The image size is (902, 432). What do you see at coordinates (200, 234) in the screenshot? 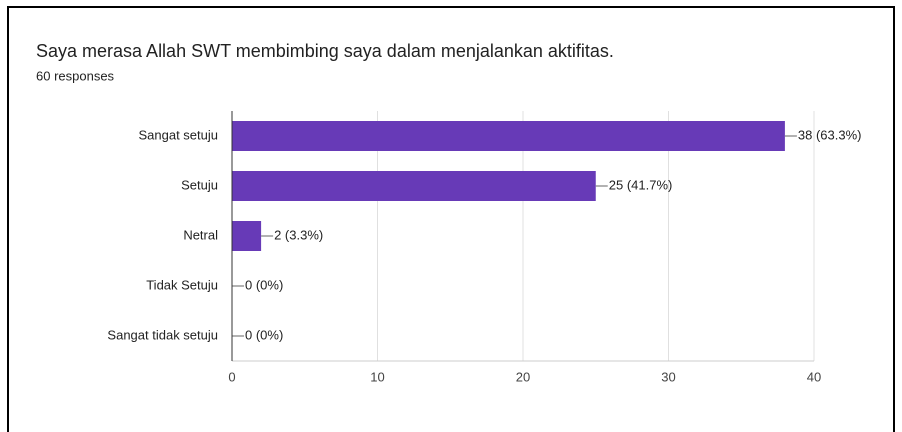
I see `y-tick-label: Netral` at bounding box center [200, 234].